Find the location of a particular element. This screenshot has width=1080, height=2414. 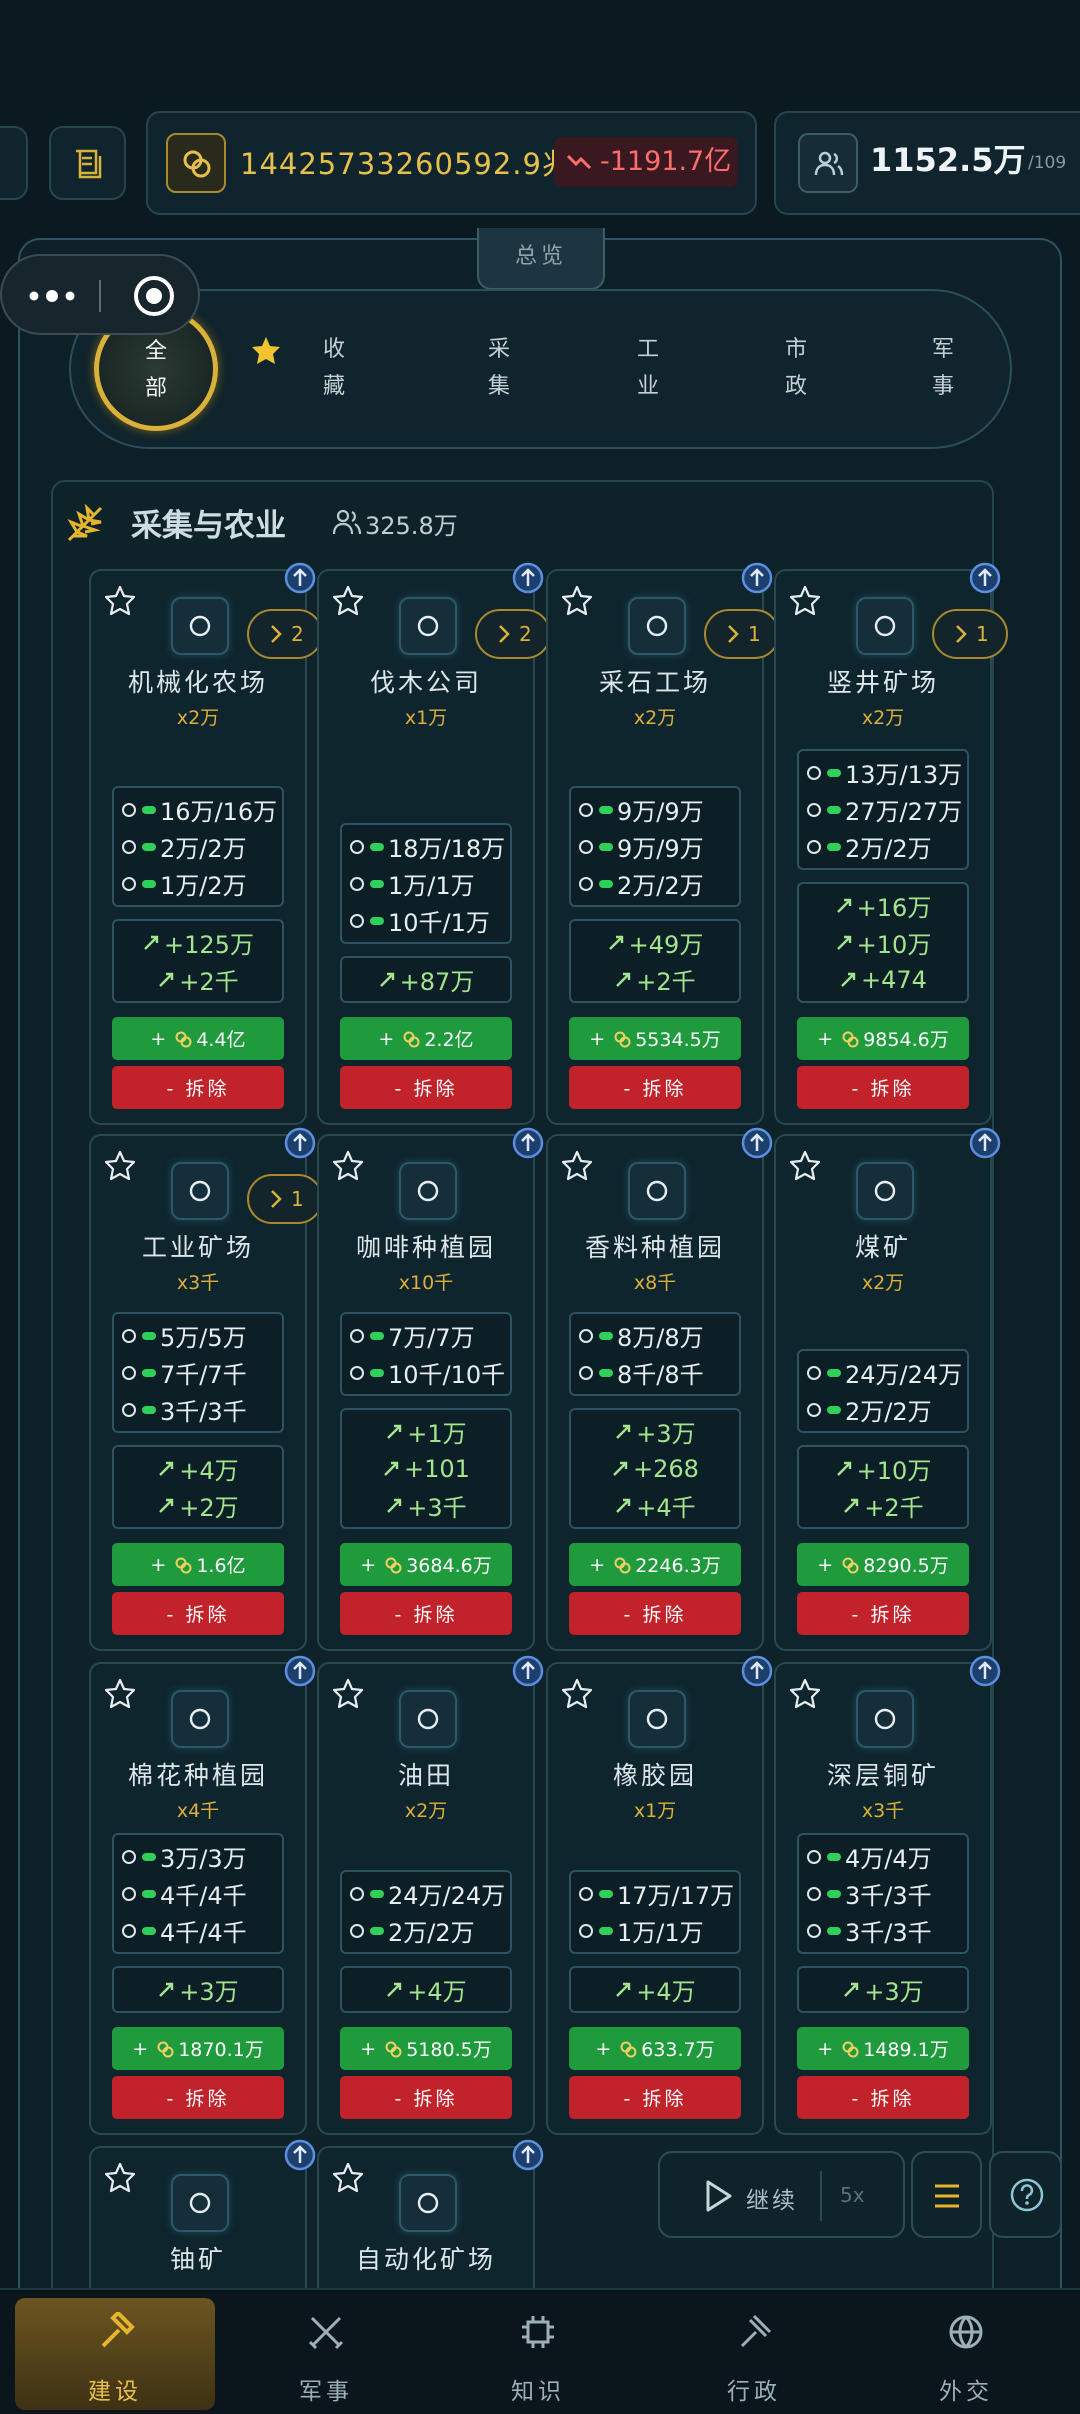

build-button: +9854.6万 is located at coordinates (883, 1038).